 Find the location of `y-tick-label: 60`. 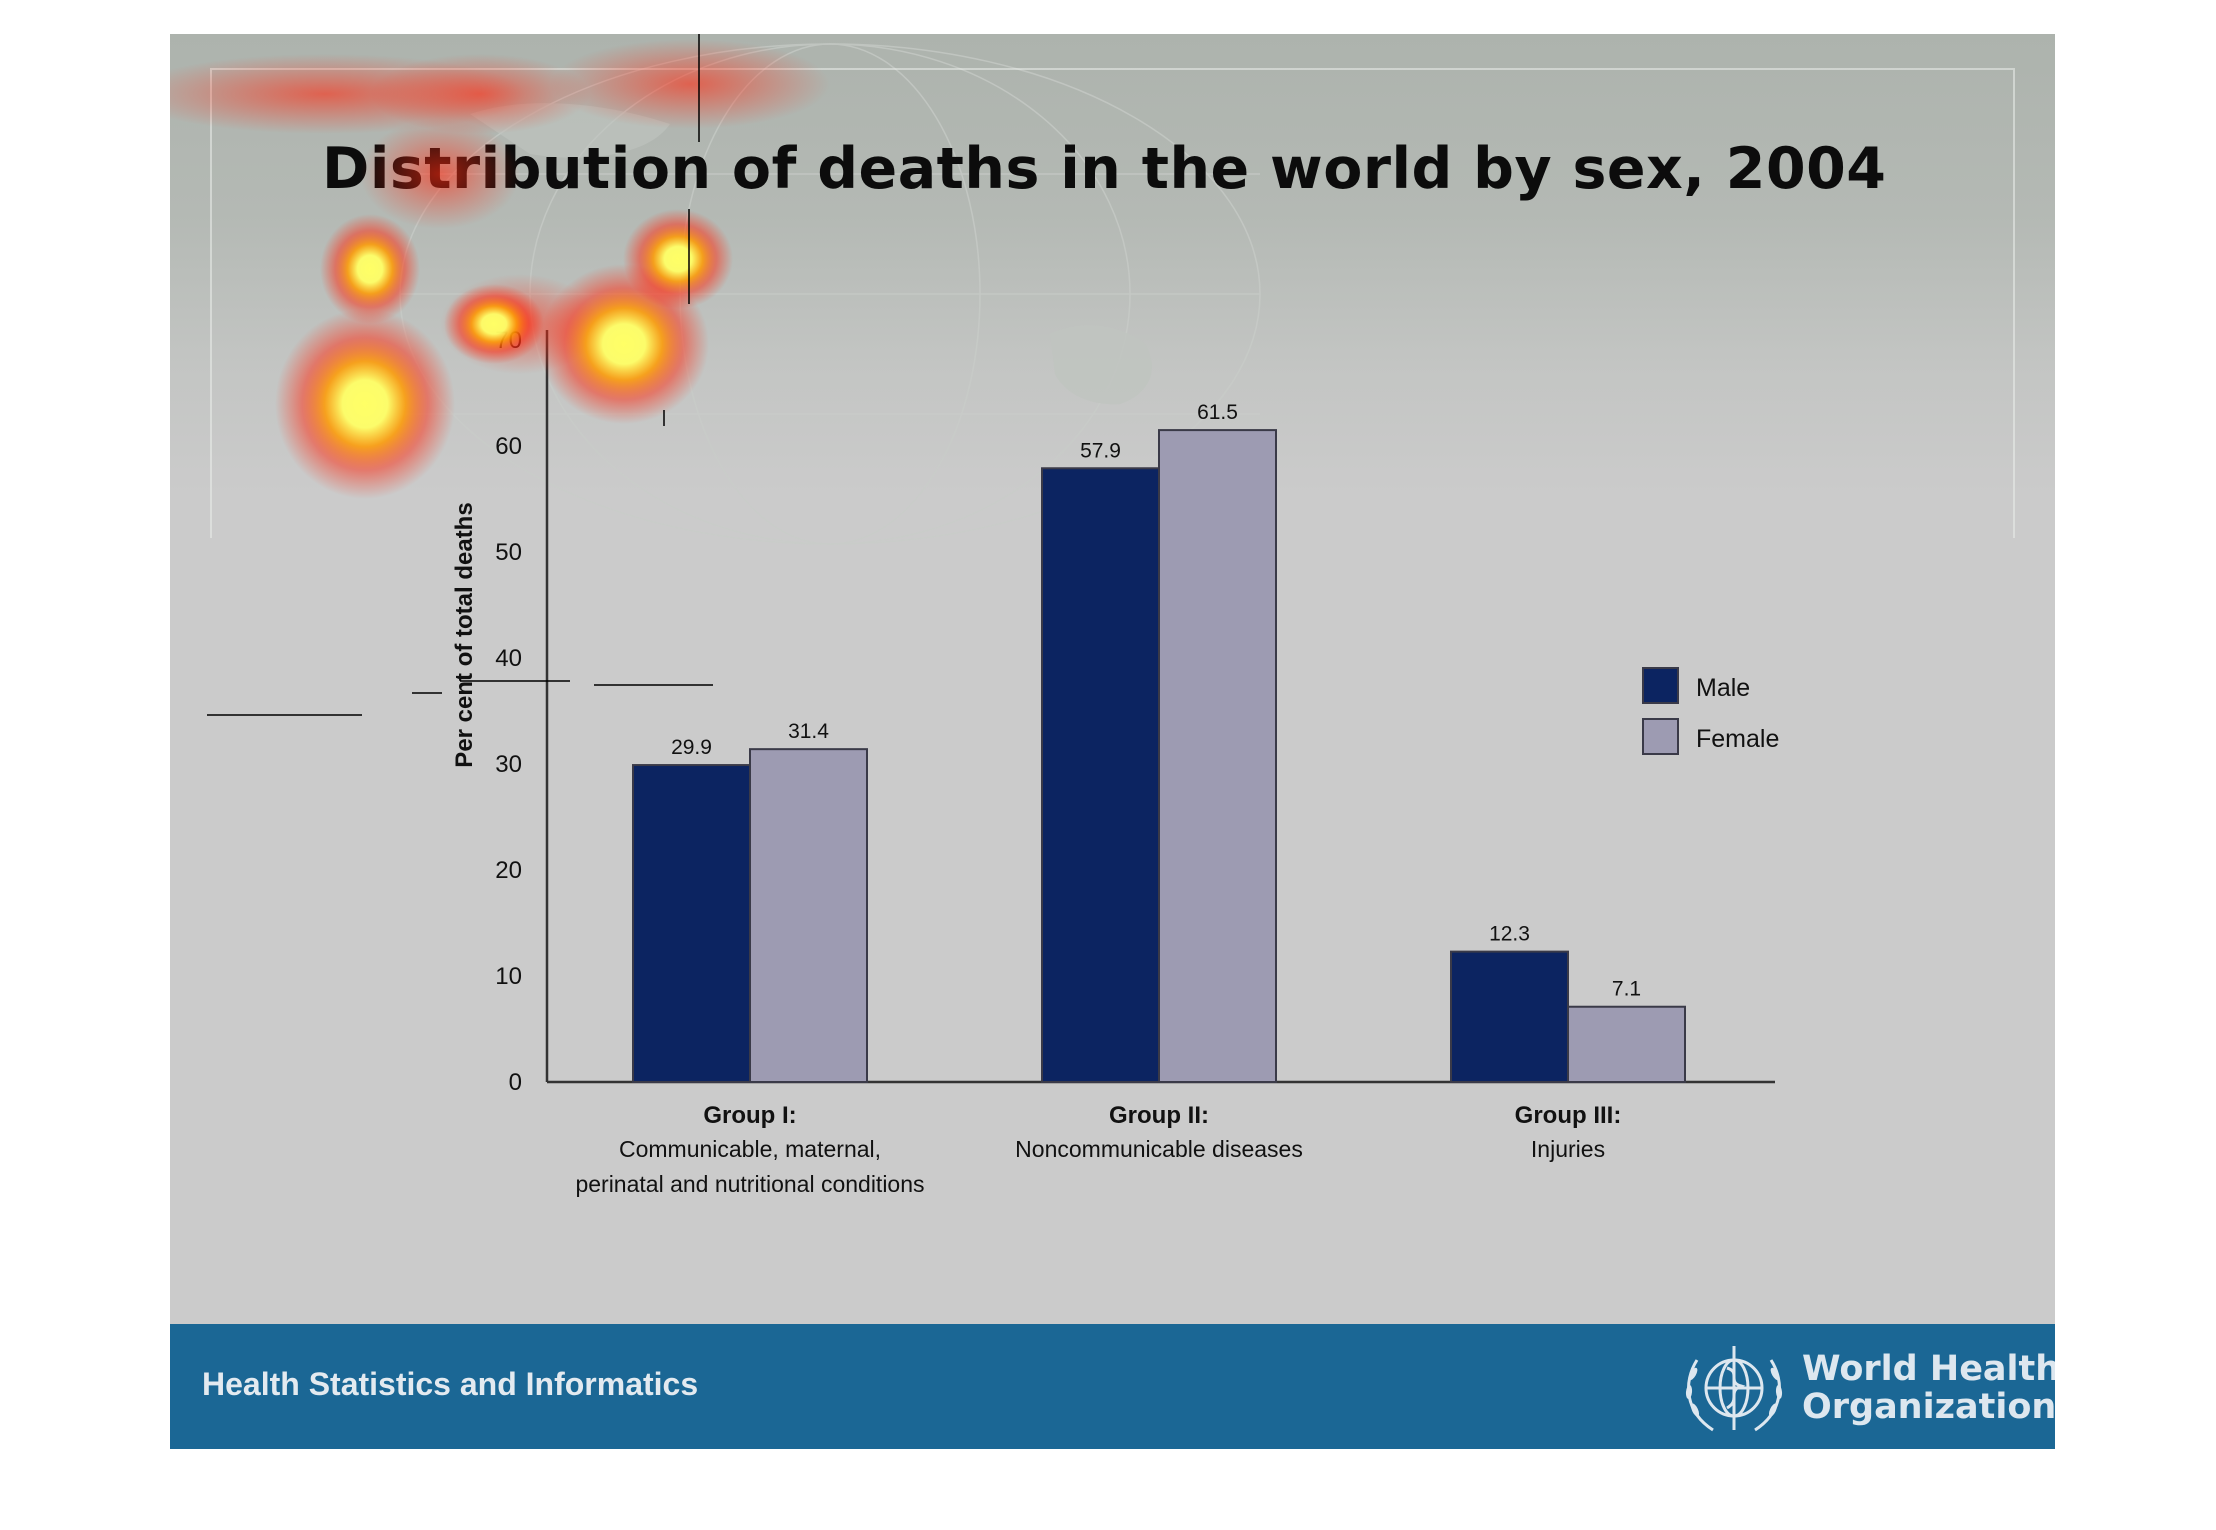

y-tick-label: 60 is located at coordinates (508, 446).